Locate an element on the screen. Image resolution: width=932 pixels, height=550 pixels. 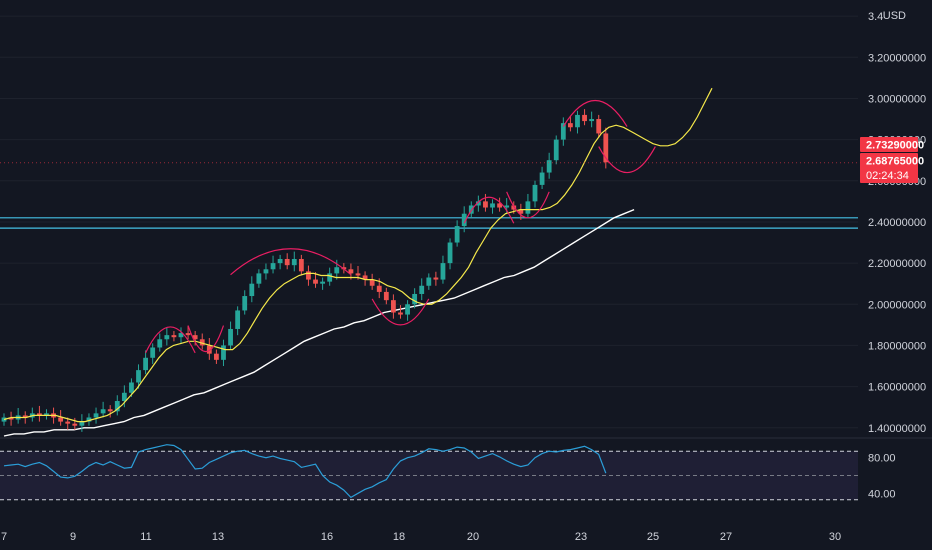
y-tick-label: 1.40000000 is located at coordinates (897, 429).